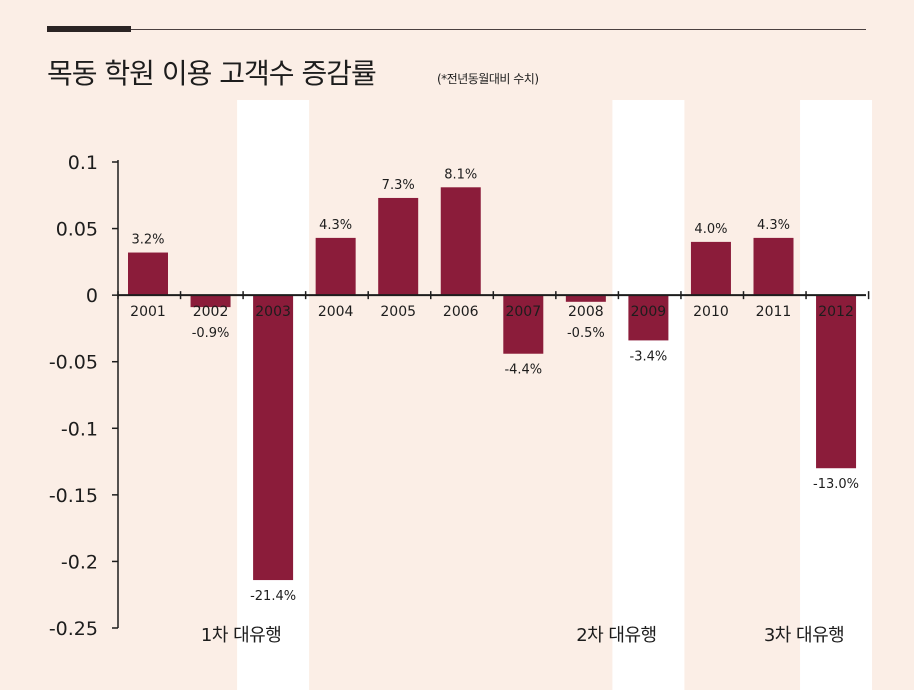  What do you see at coordinates (804, 635) in the screenshot?
I see `period-label: 3차 대유행` at bounding box center [804, 635].